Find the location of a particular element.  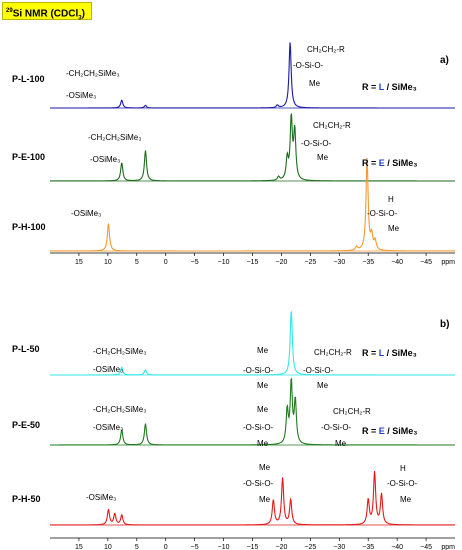

title-subscript: 3 is located at coordinates (80, 18).